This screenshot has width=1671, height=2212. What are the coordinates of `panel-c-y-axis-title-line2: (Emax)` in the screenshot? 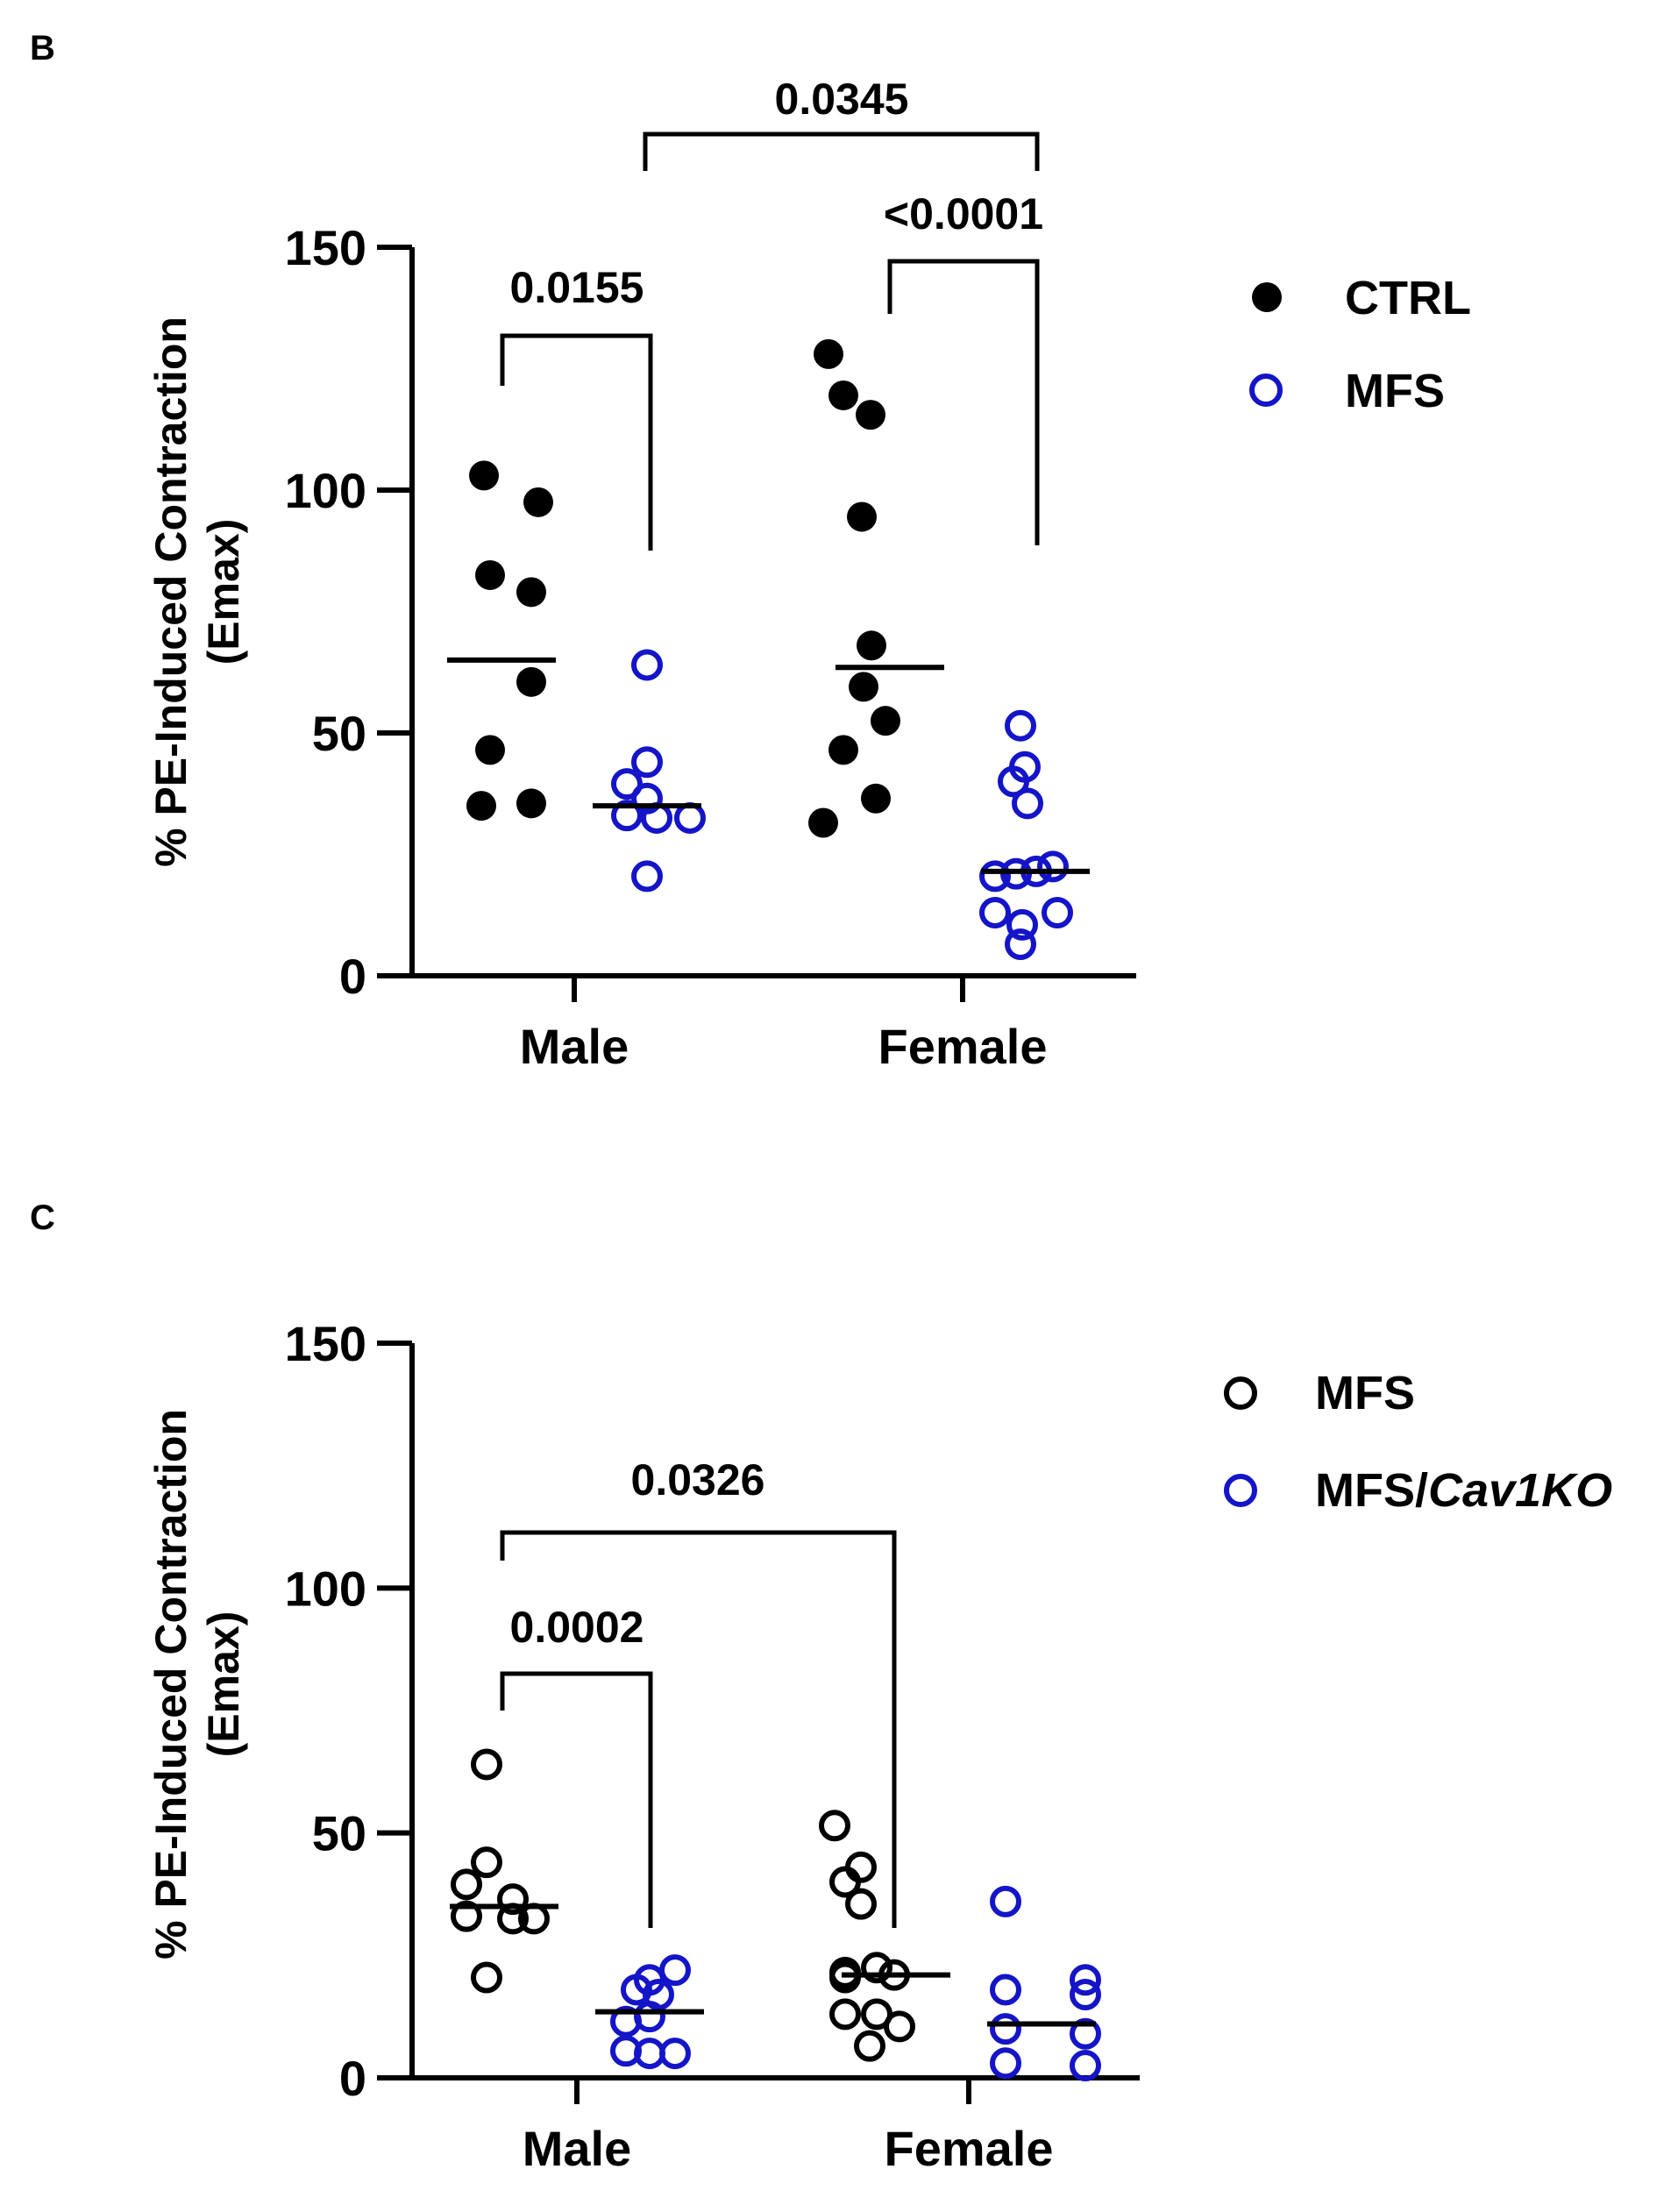 It's located at (223, 1684).